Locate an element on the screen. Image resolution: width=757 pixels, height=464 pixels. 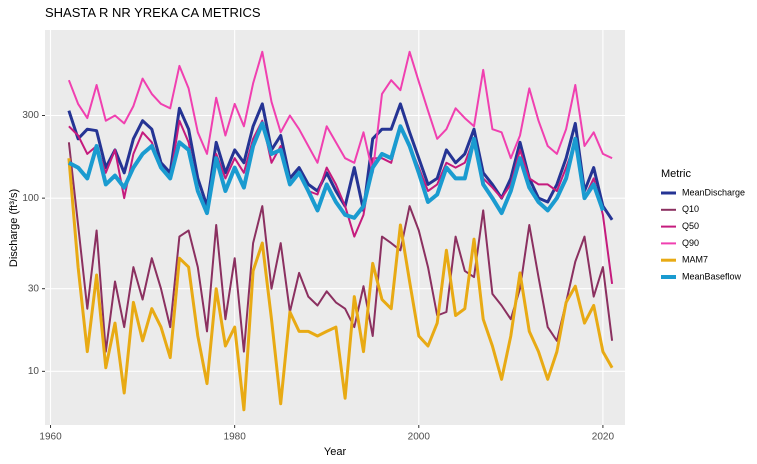
chart-title: SHASTA R NR YREKA CA METRICS is located at coordinates (153, 12).